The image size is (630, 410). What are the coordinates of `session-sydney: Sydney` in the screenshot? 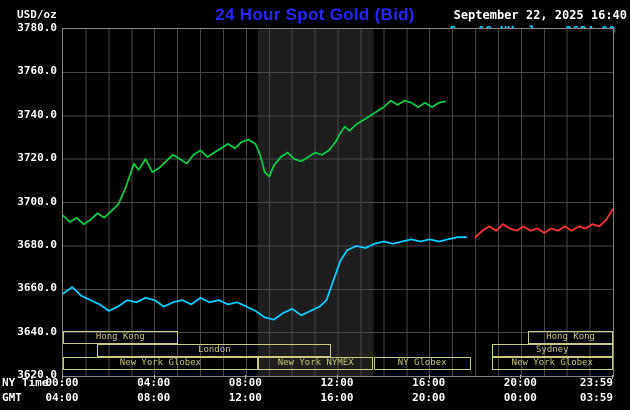 It's located at (552, 350).